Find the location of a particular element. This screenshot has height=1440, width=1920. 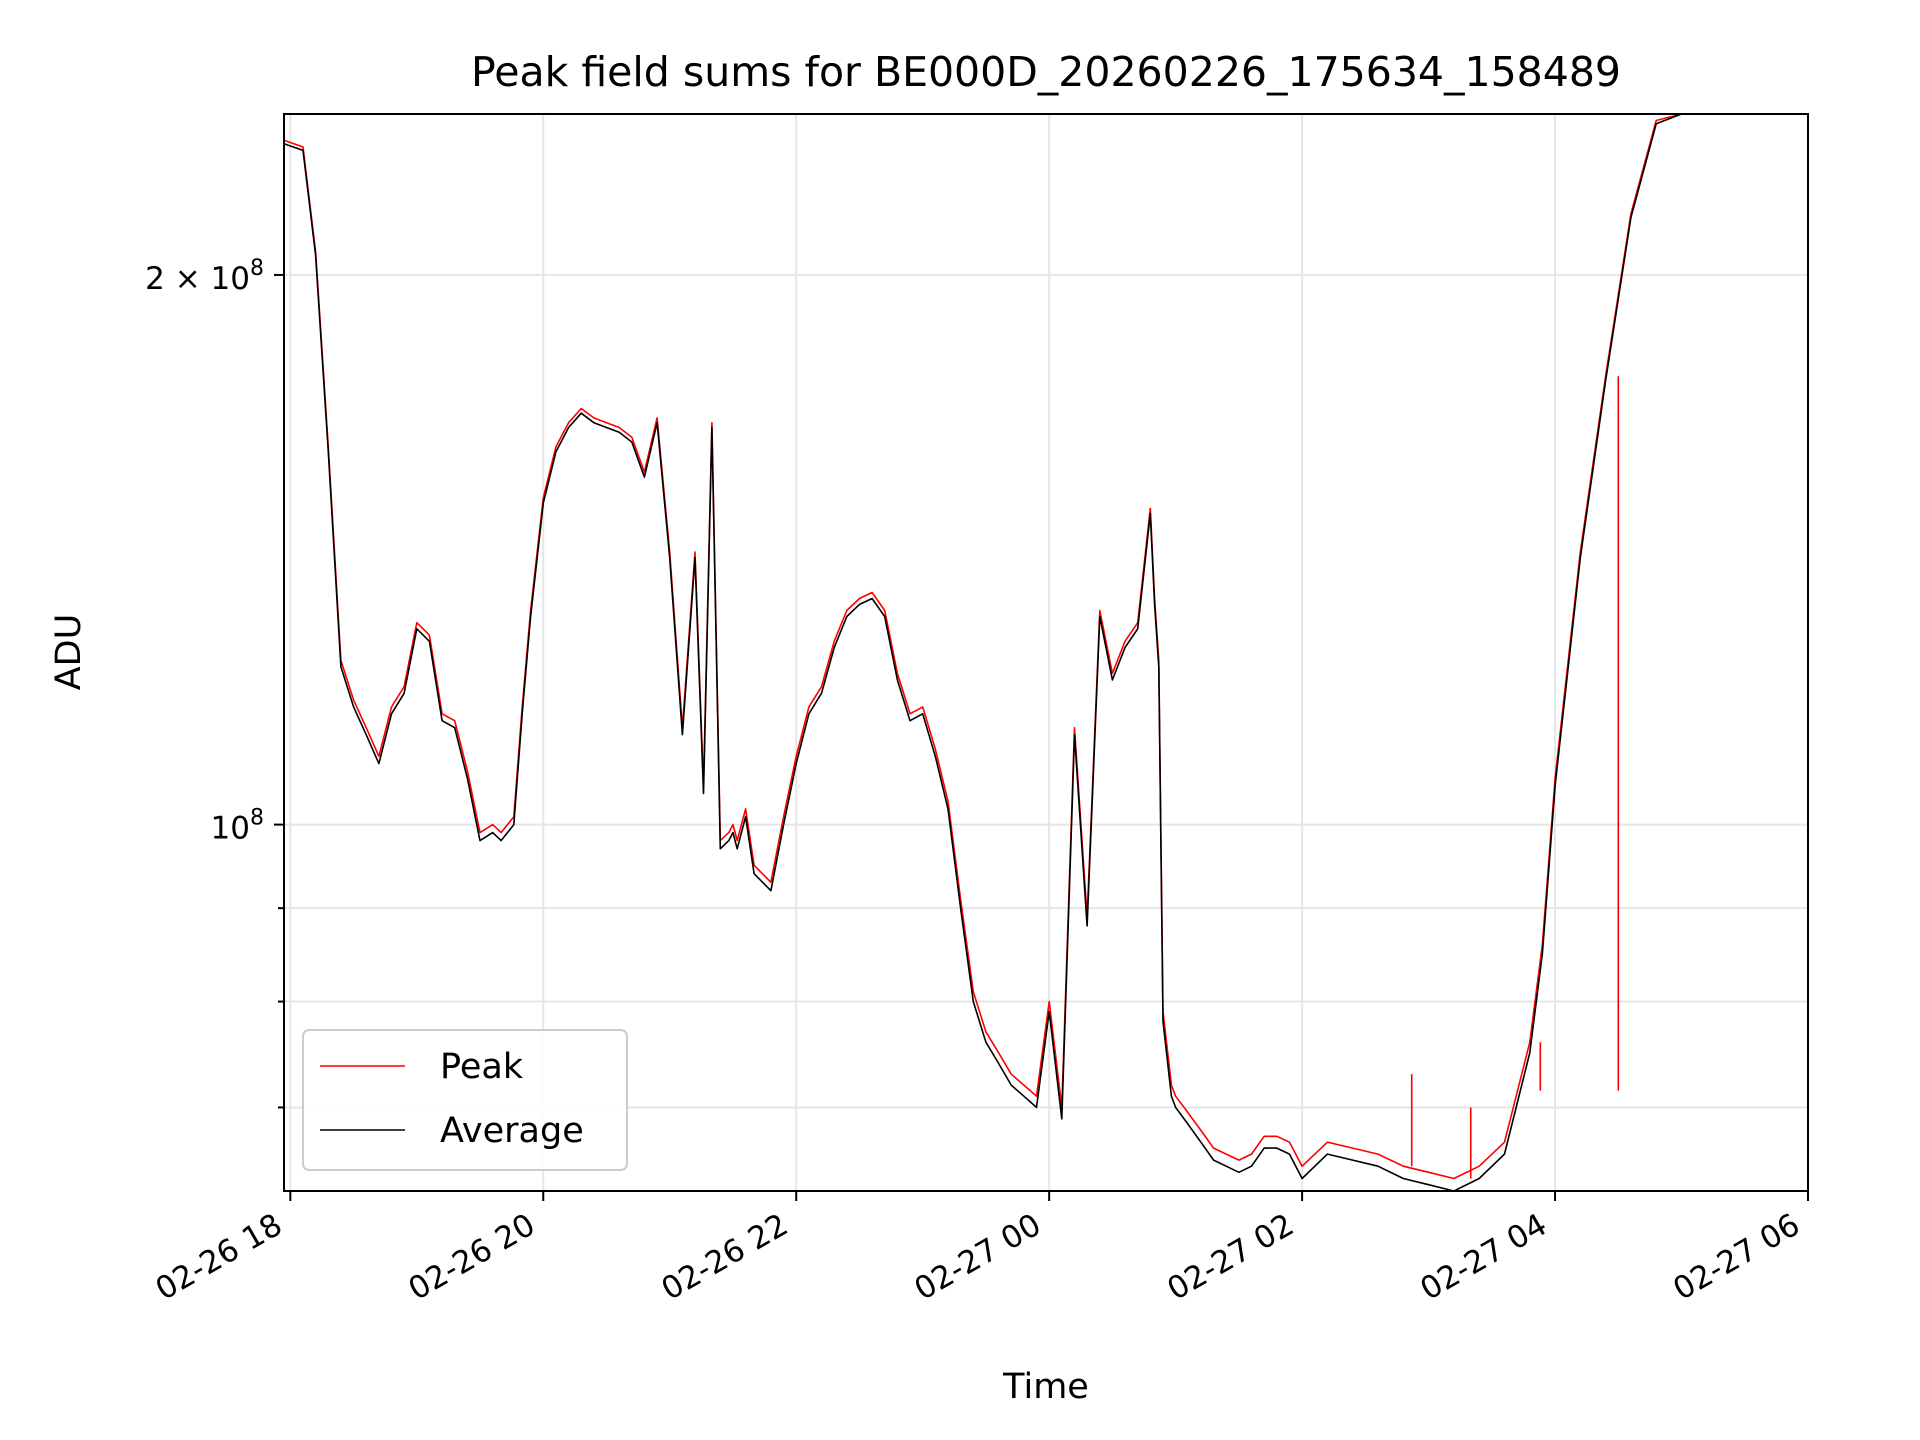

y-axis-label: ADU is located at coordinates (69, 652).